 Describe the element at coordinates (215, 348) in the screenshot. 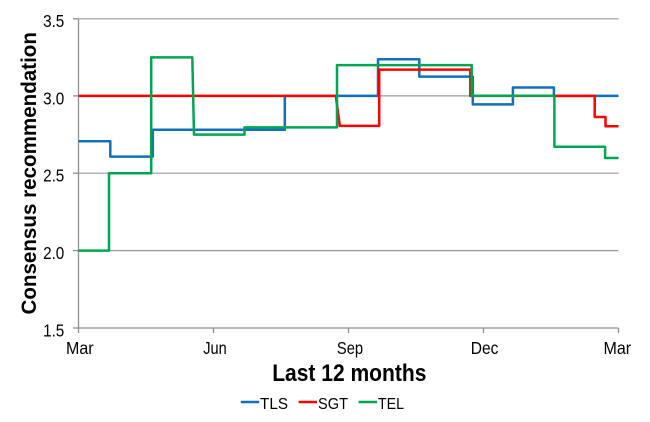

I see `svg-text: Jun` at that location.